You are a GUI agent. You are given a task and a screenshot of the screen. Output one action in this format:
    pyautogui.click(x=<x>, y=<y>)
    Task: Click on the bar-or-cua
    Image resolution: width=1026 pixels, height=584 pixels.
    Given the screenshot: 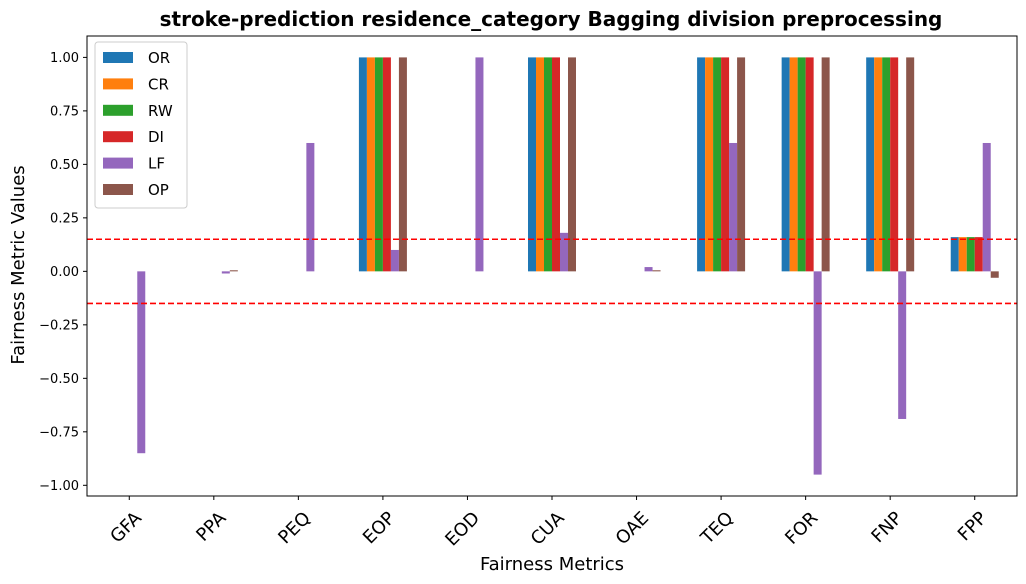 What is the action you would take?
    pyautogui.click(x=532, y=164)
    